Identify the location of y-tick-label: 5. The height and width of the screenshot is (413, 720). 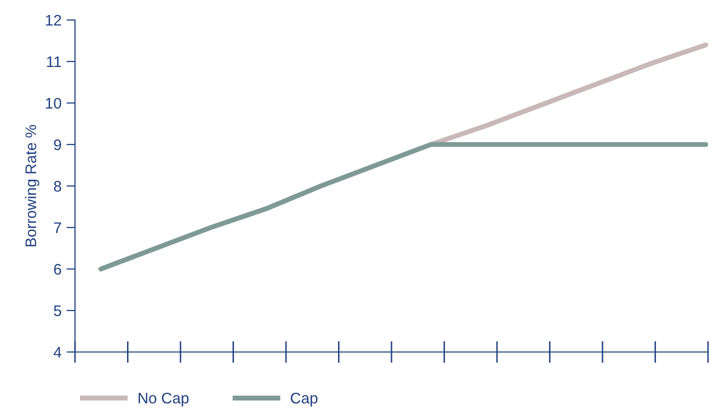
(58, 311).